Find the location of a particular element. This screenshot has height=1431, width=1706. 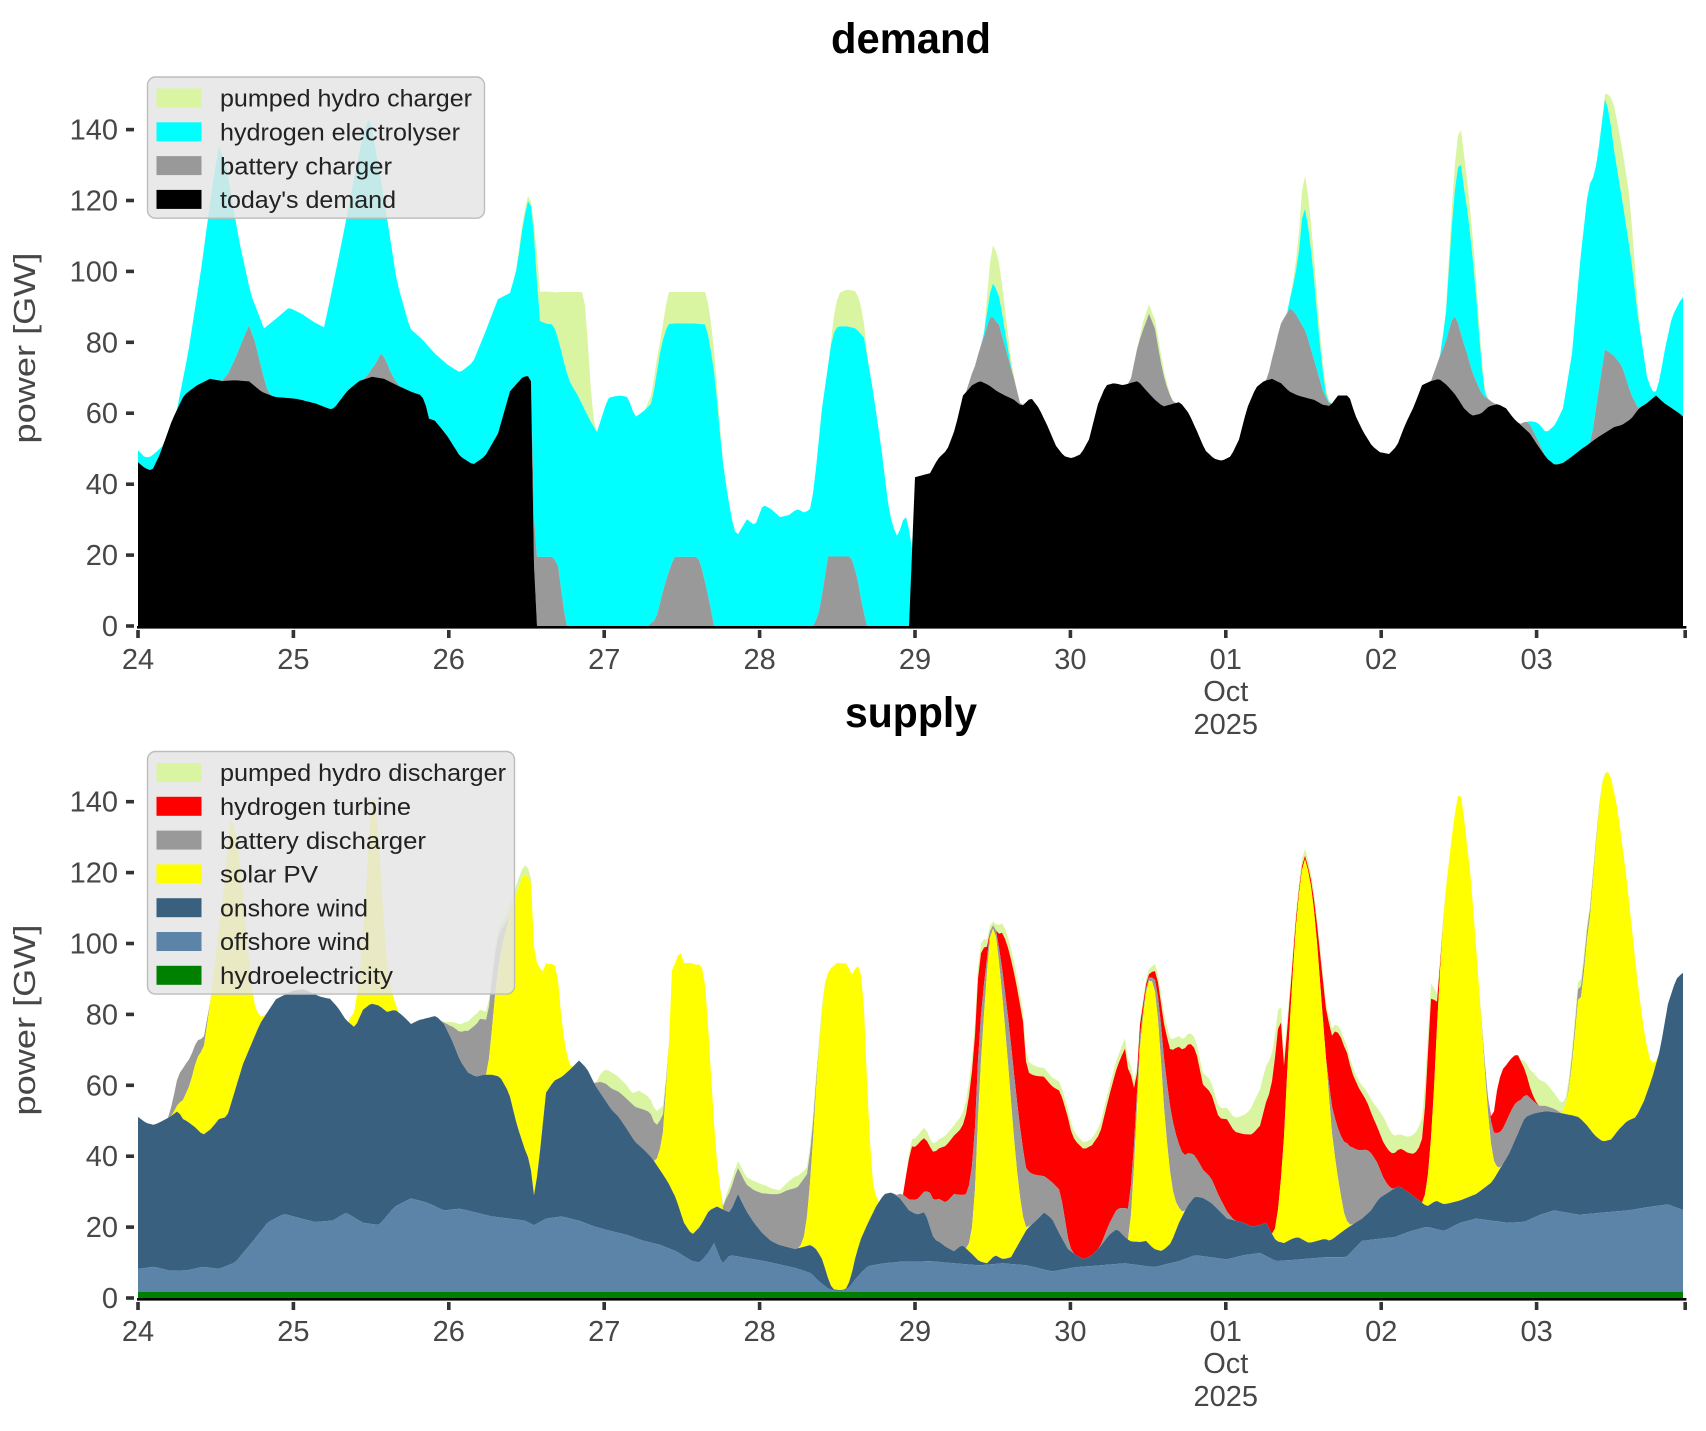

svg-text: today's demand is located at coordinates (308, 200).